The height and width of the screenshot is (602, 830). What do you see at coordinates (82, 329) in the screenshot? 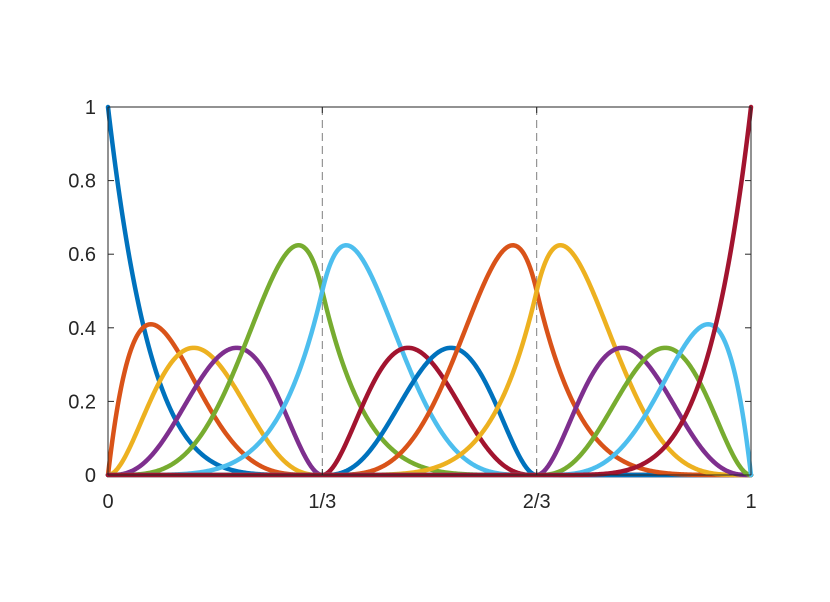
I see `y-tick-label-2: 0.4` at bounding box center [82, 329].